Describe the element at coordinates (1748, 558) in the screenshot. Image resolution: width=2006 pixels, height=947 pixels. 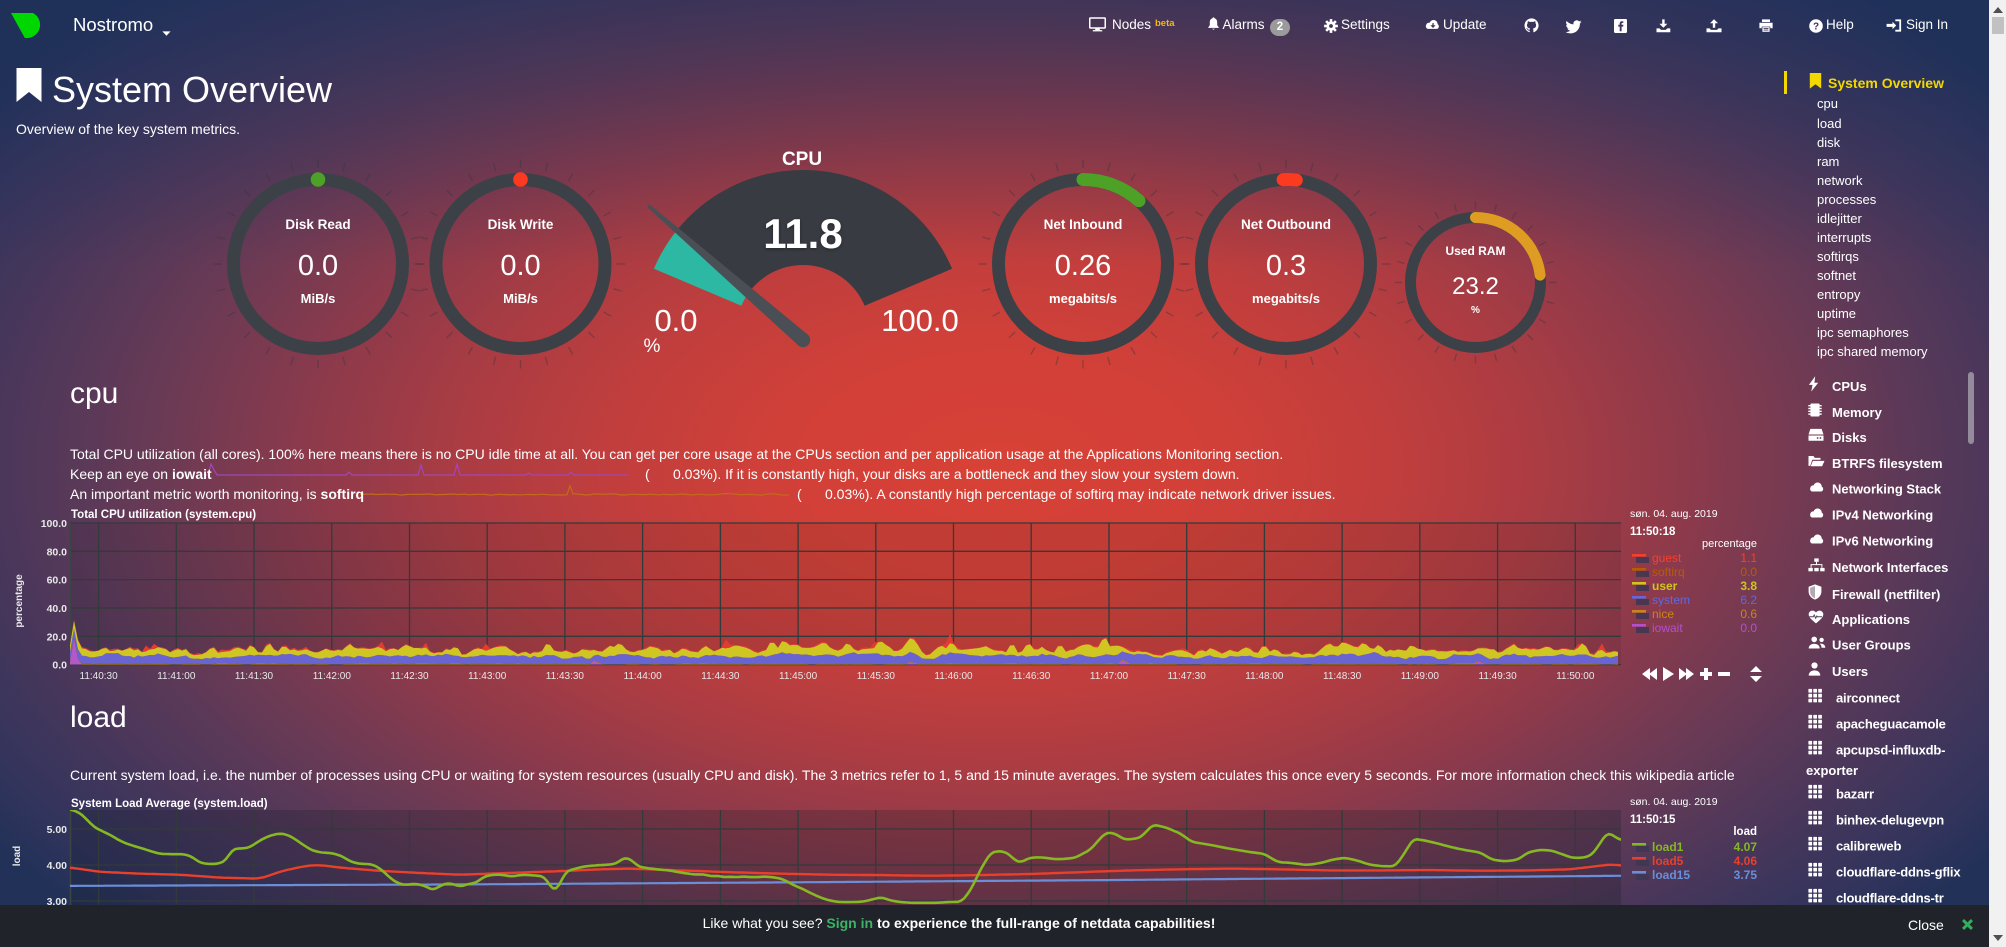
I see `svg-text: 1.1` at that location.